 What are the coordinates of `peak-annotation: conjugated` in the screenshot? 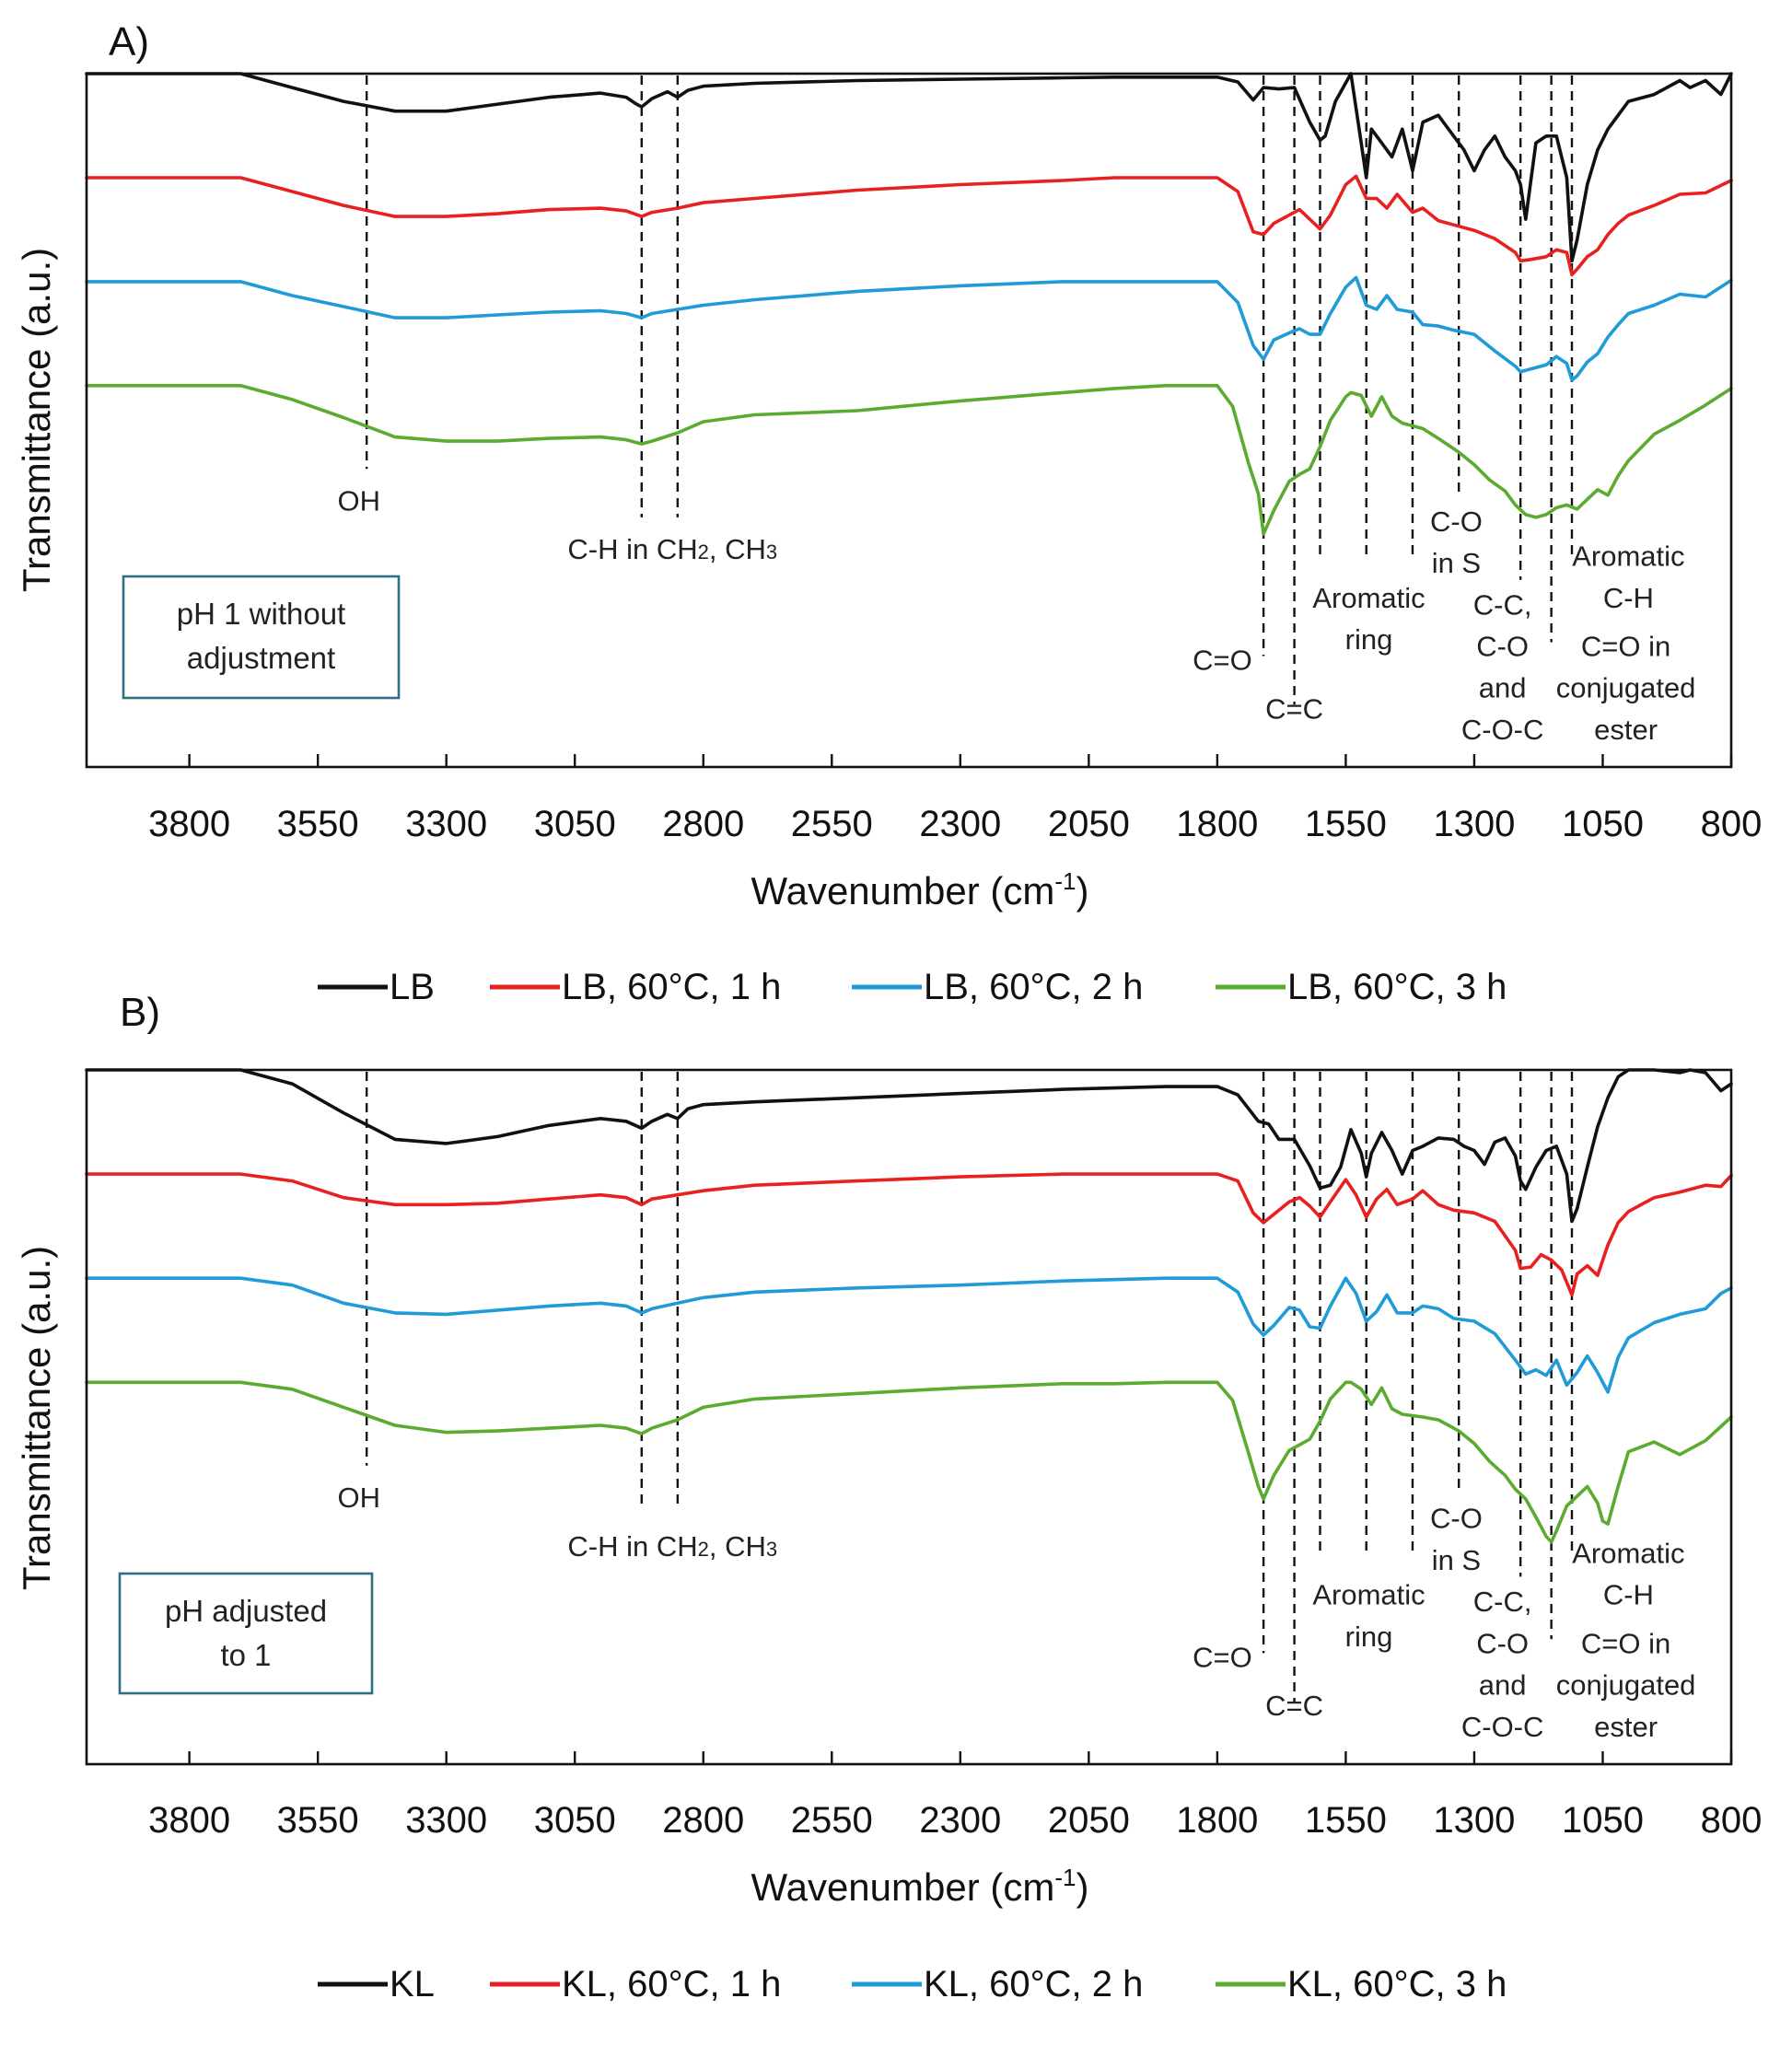 It's located at (1626, 1686).